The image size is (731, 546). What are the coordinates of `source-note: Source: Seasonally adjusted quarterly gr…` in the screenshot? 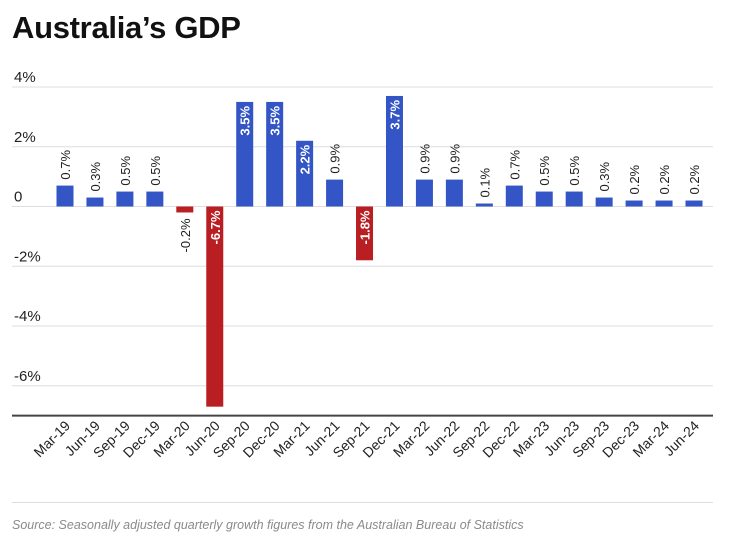 It's located at (268, 525).